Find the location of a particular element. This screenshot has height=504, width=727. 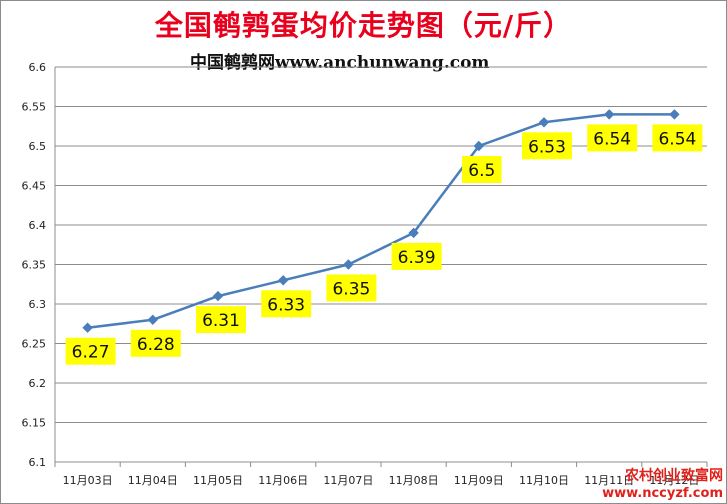

x-tick-label: 11月06日 is located at coordinates (283, 480).